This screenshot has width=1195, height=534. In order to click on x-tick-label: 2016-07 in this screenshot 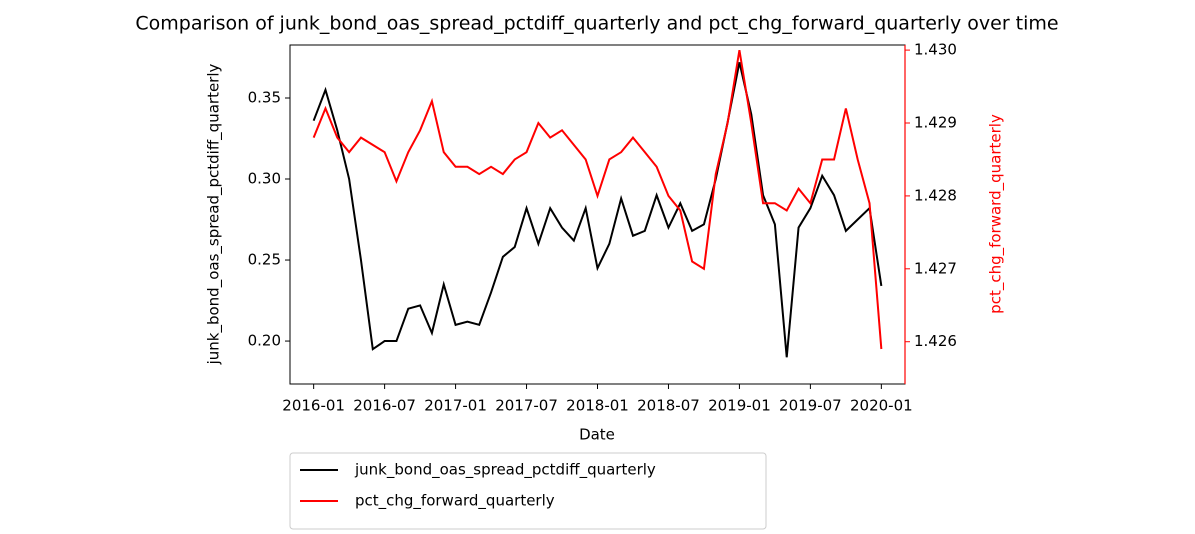, I will do `click(384, 406)`.